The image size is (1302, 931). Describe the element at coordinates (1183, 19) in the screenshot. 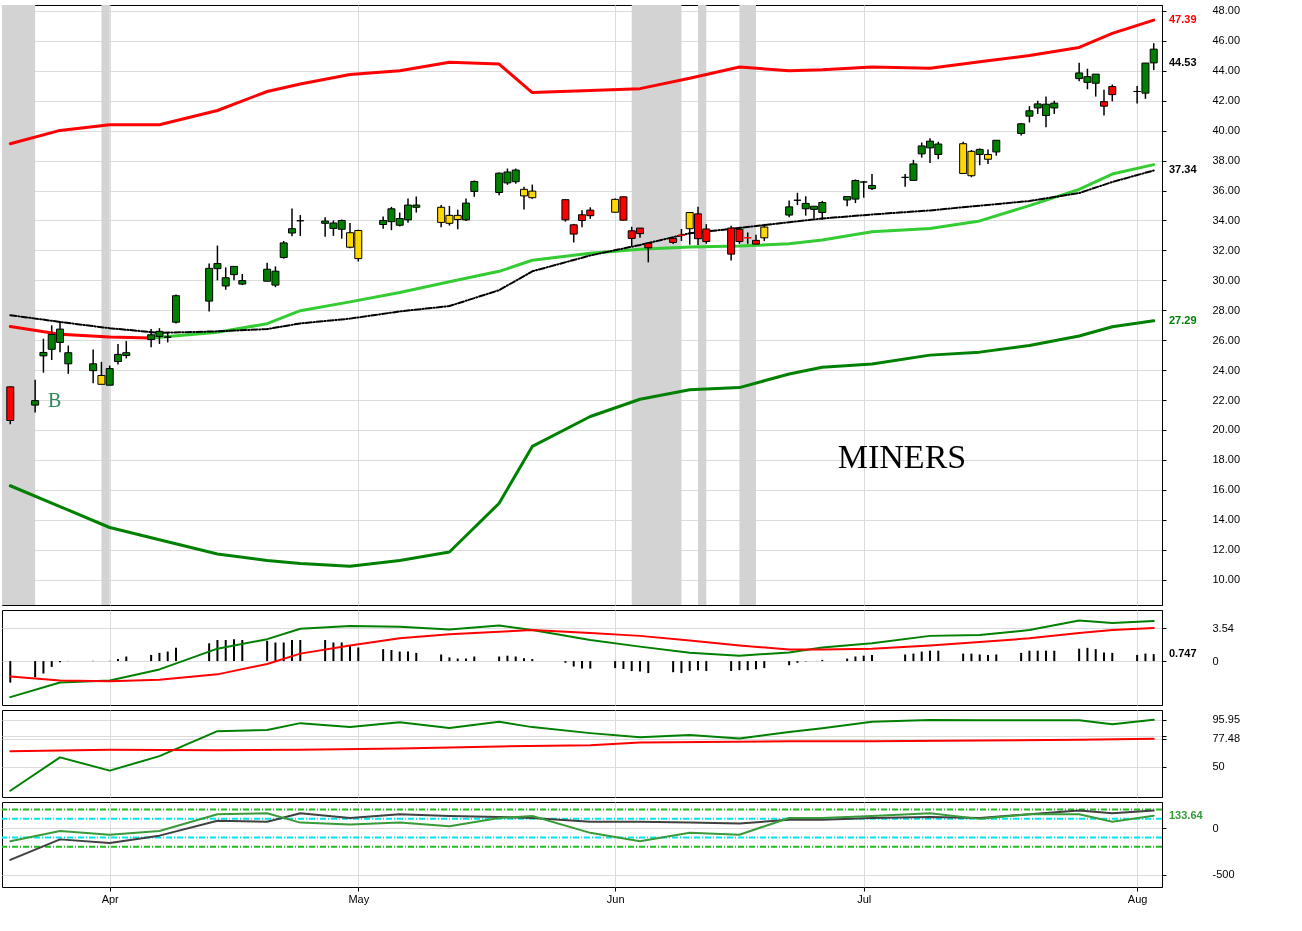

I see `data-label: 47.39` at that location.